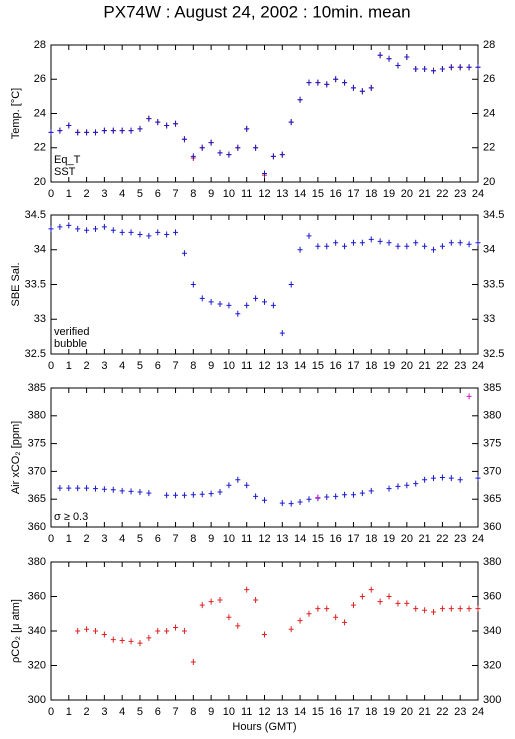 The height and width of the screenshot is (739, 515). I want to click on x-tick-label: 9, so click(211, 366).